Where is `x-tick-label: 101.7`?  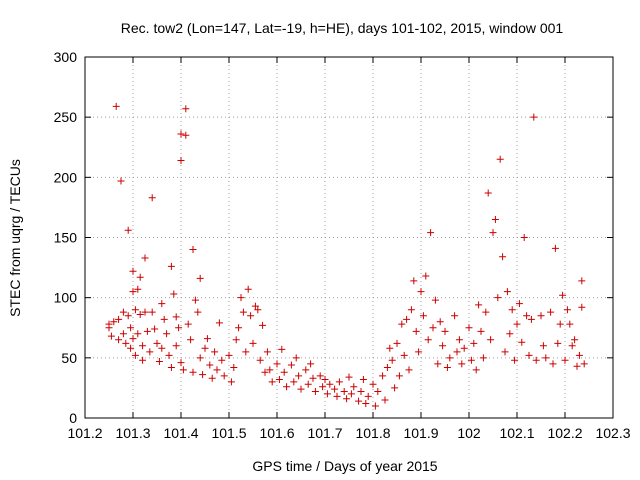
x-tick-label: 101.7 is located at coordinates (324, 433).